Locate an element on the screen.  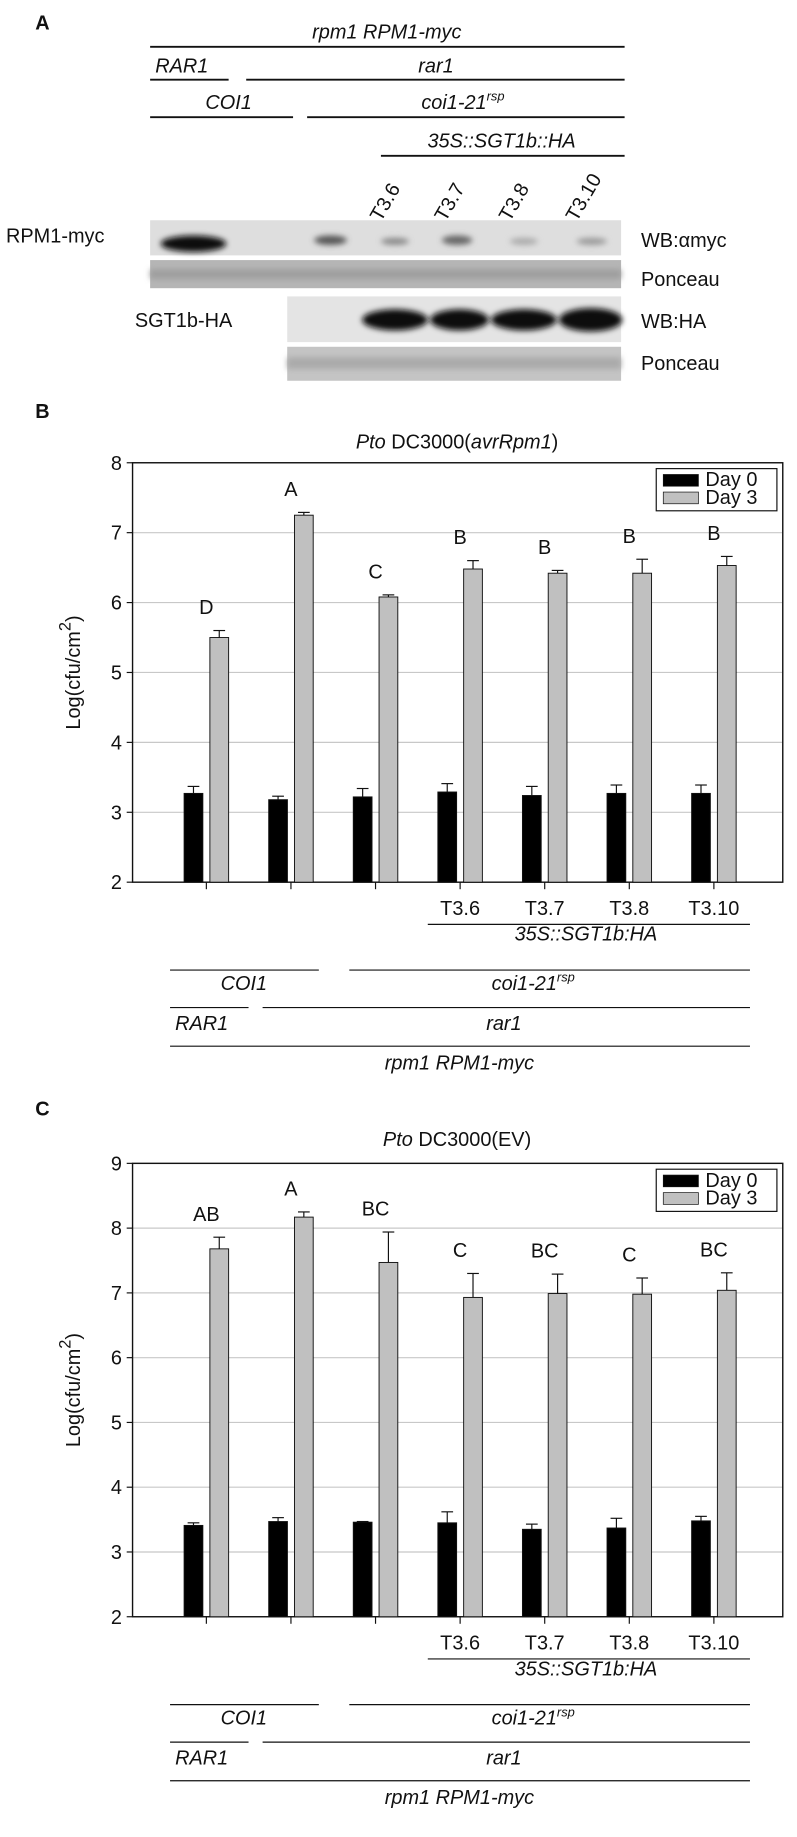
y-axis-label-part: 2 is located at coordinates (65, 626).